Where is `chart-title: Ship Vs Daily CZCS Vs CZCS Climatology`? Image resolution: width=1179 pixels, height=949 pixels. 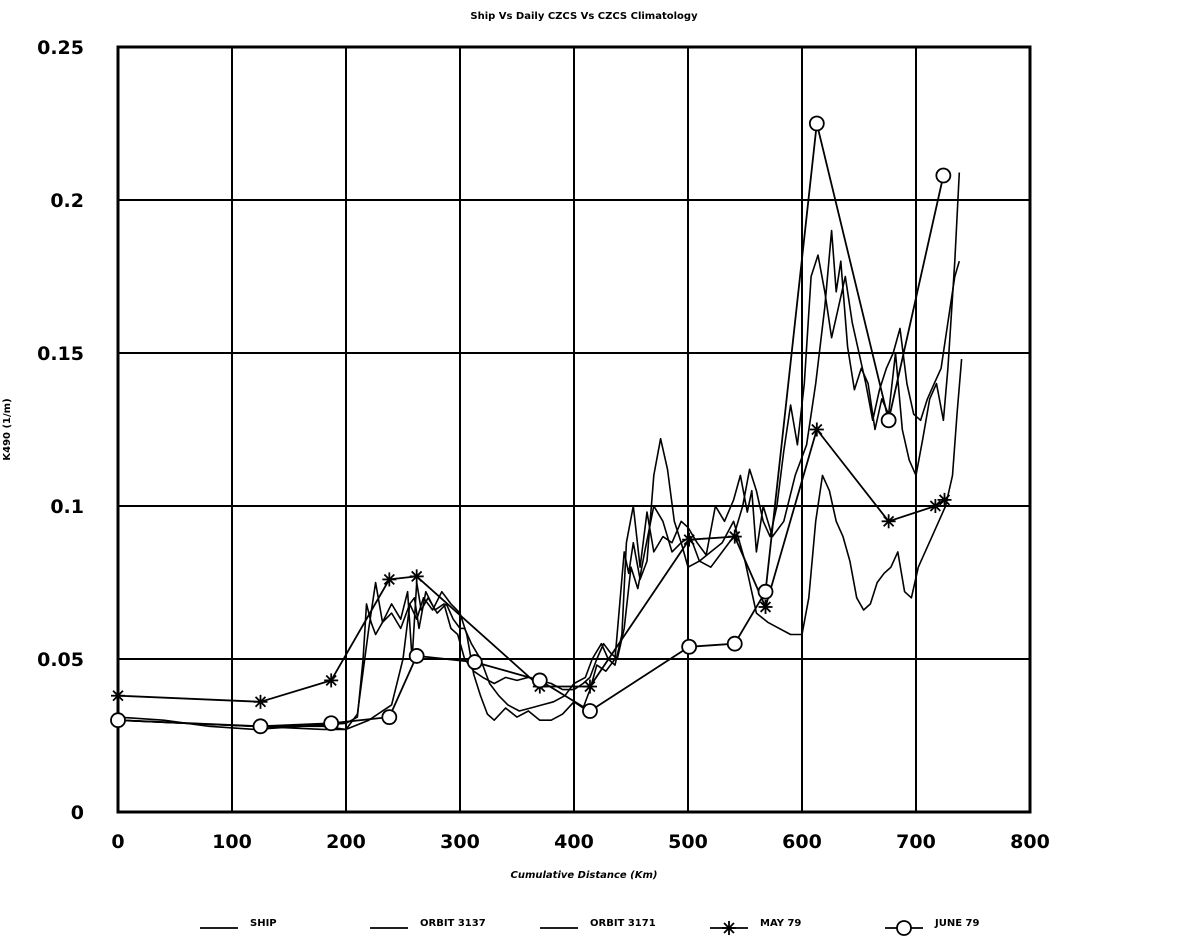
chart-title: Ship Vs Daily CZCS Vs CZCS Climatology is located at coordinates (584, 16).